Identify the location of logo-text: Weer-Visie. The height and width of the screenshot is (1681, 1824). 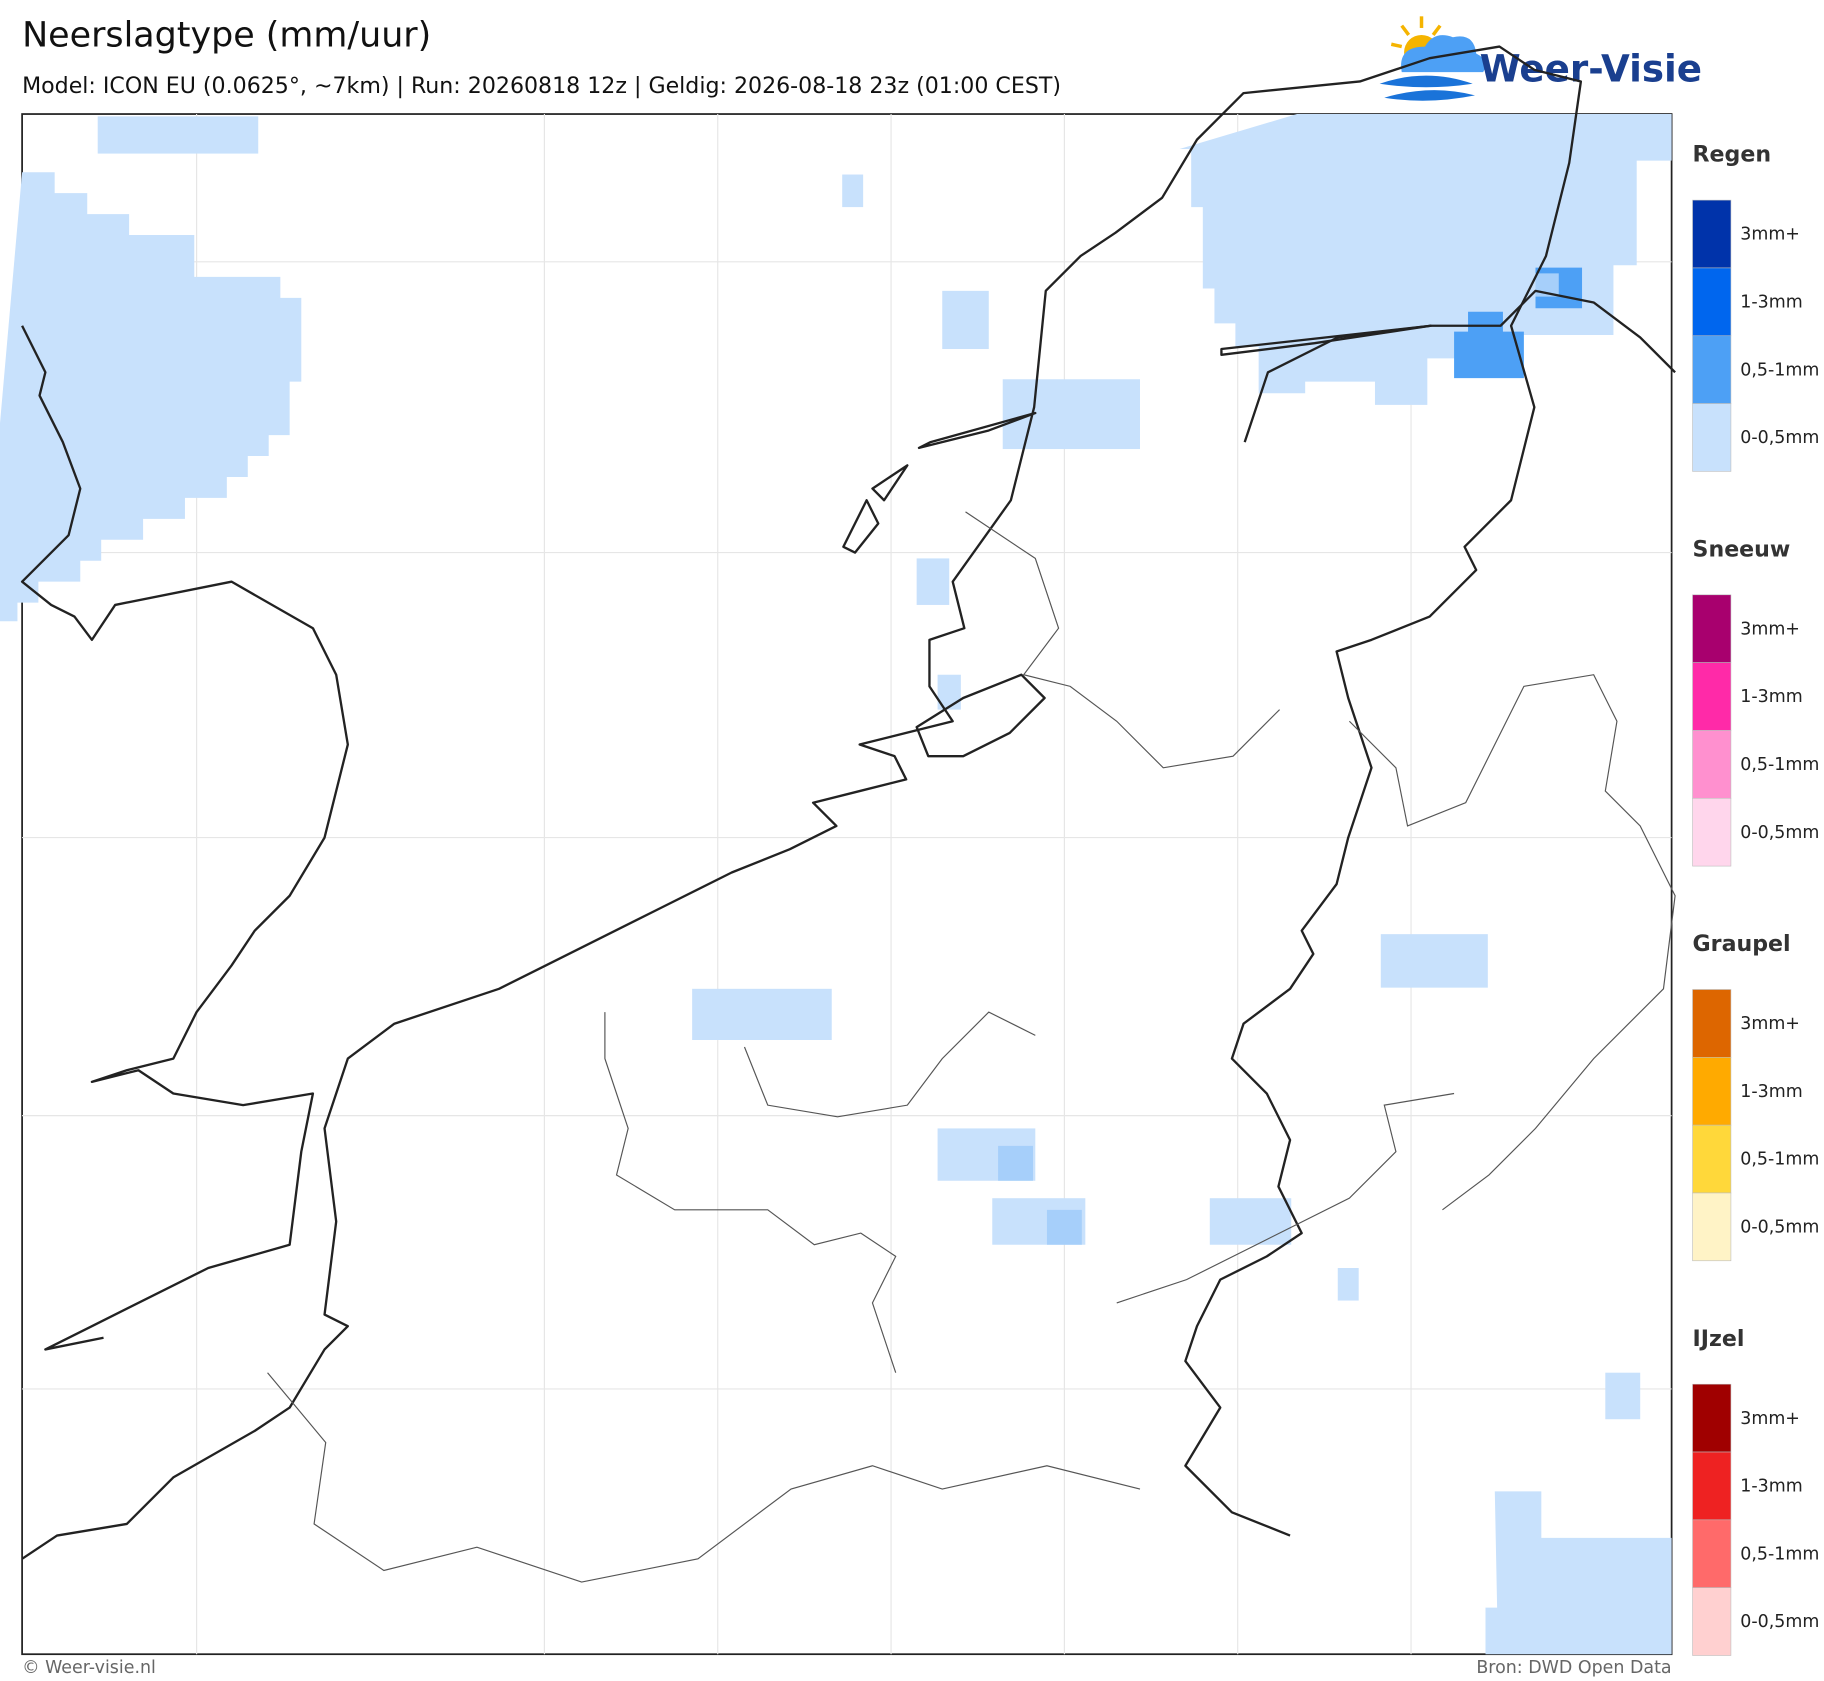
(1591, 68).